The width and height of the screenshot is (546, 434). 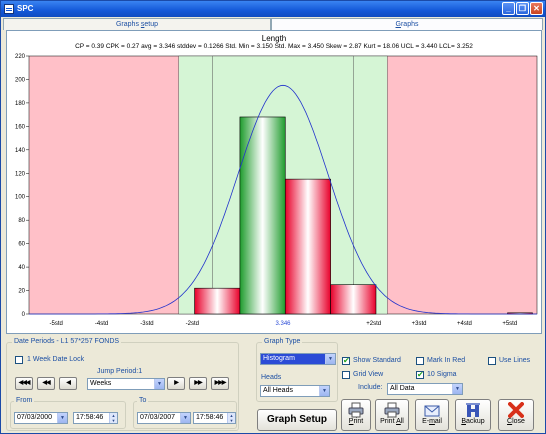 What do you see at coordinates (295, 391) in the screenshot?
I see `heads-select: All Heads ▼` at bounding box center [295, 391].